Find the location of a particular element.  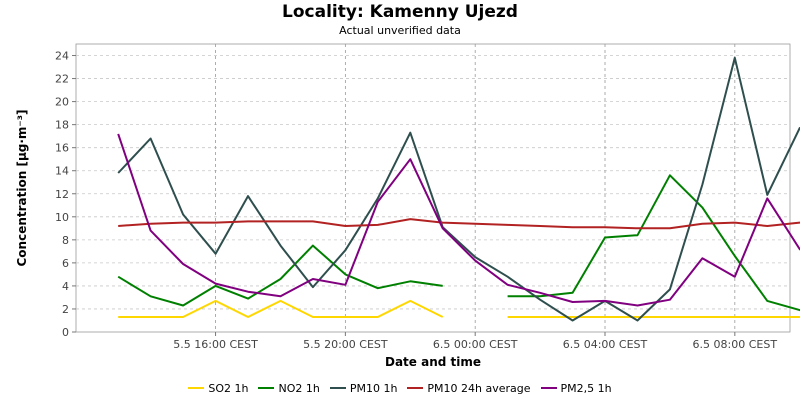

x-tick-label: 5.5 16:00 CEST is located at coordinates (215, 344).